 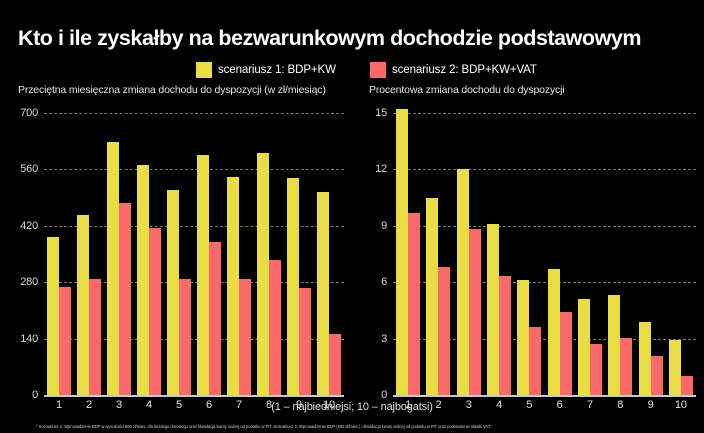 What do you see at coordinates (680, 405) in the screenshot?
I see `x-axis-tick-10: 10` at bounding box center [680, 405].